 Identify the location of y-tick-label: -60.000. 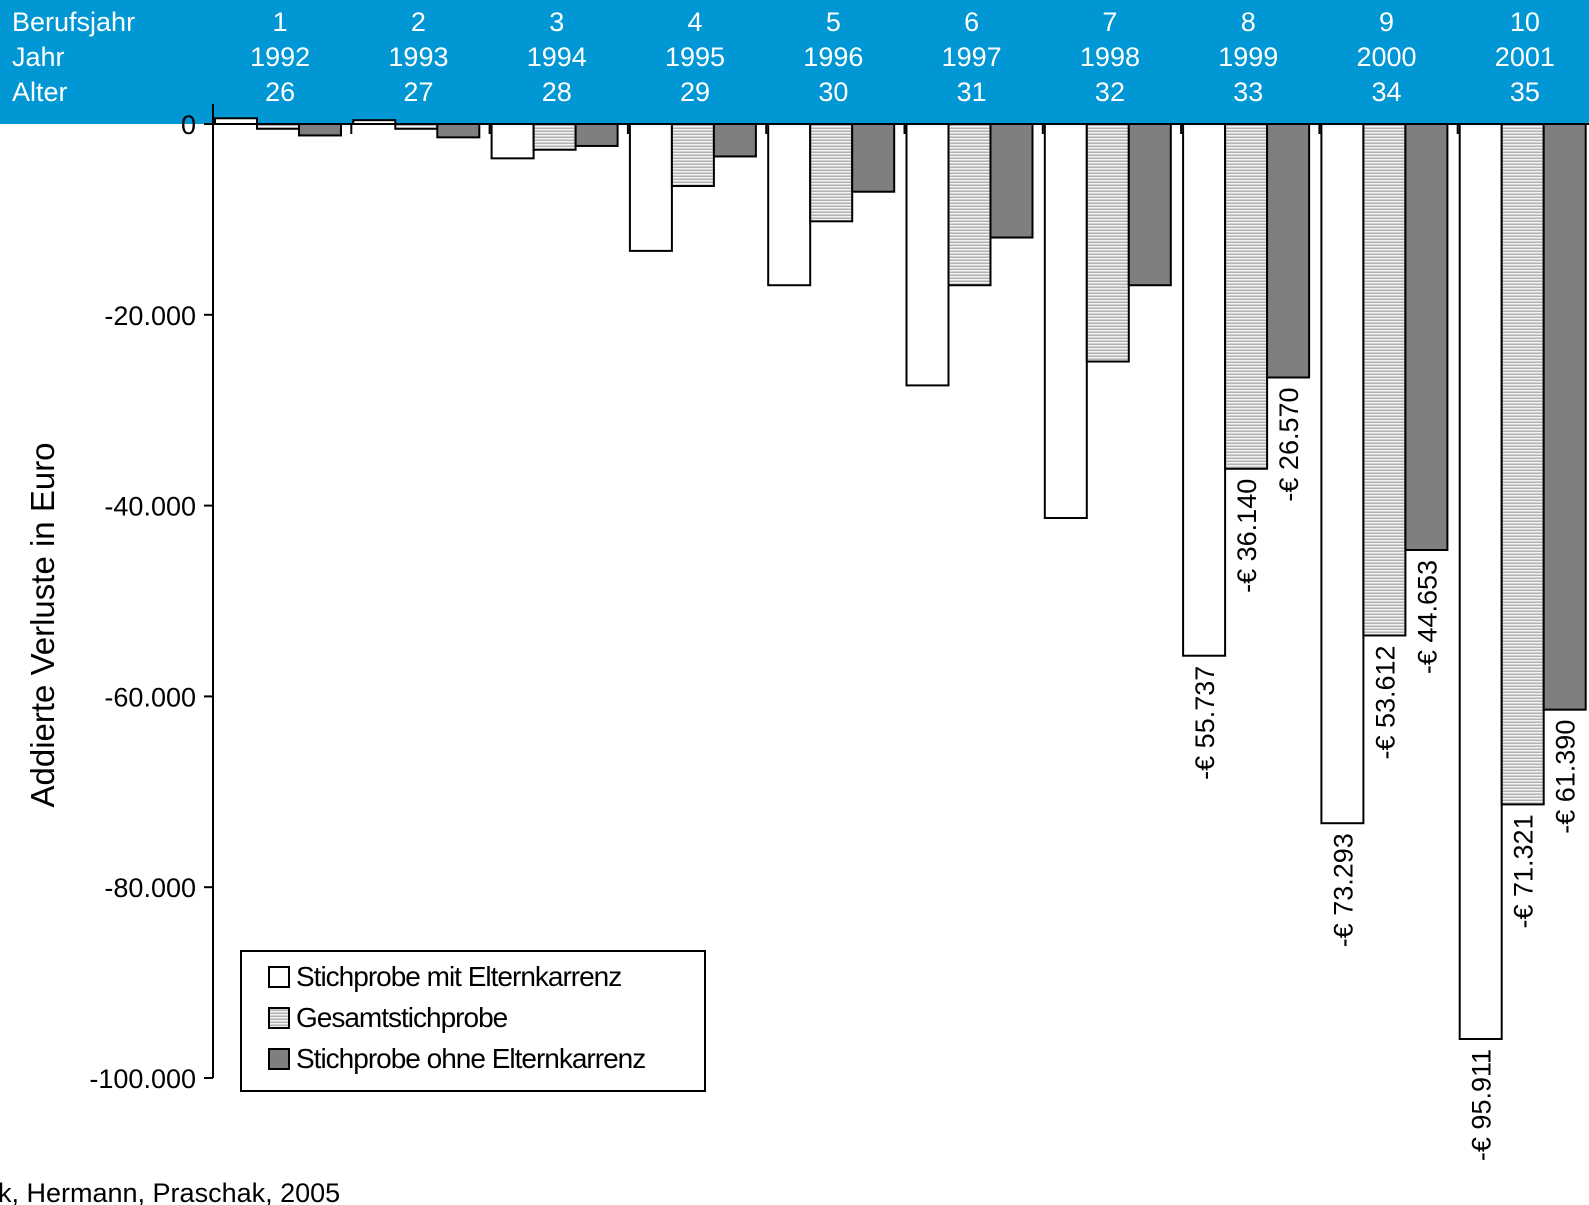
(150, 697).